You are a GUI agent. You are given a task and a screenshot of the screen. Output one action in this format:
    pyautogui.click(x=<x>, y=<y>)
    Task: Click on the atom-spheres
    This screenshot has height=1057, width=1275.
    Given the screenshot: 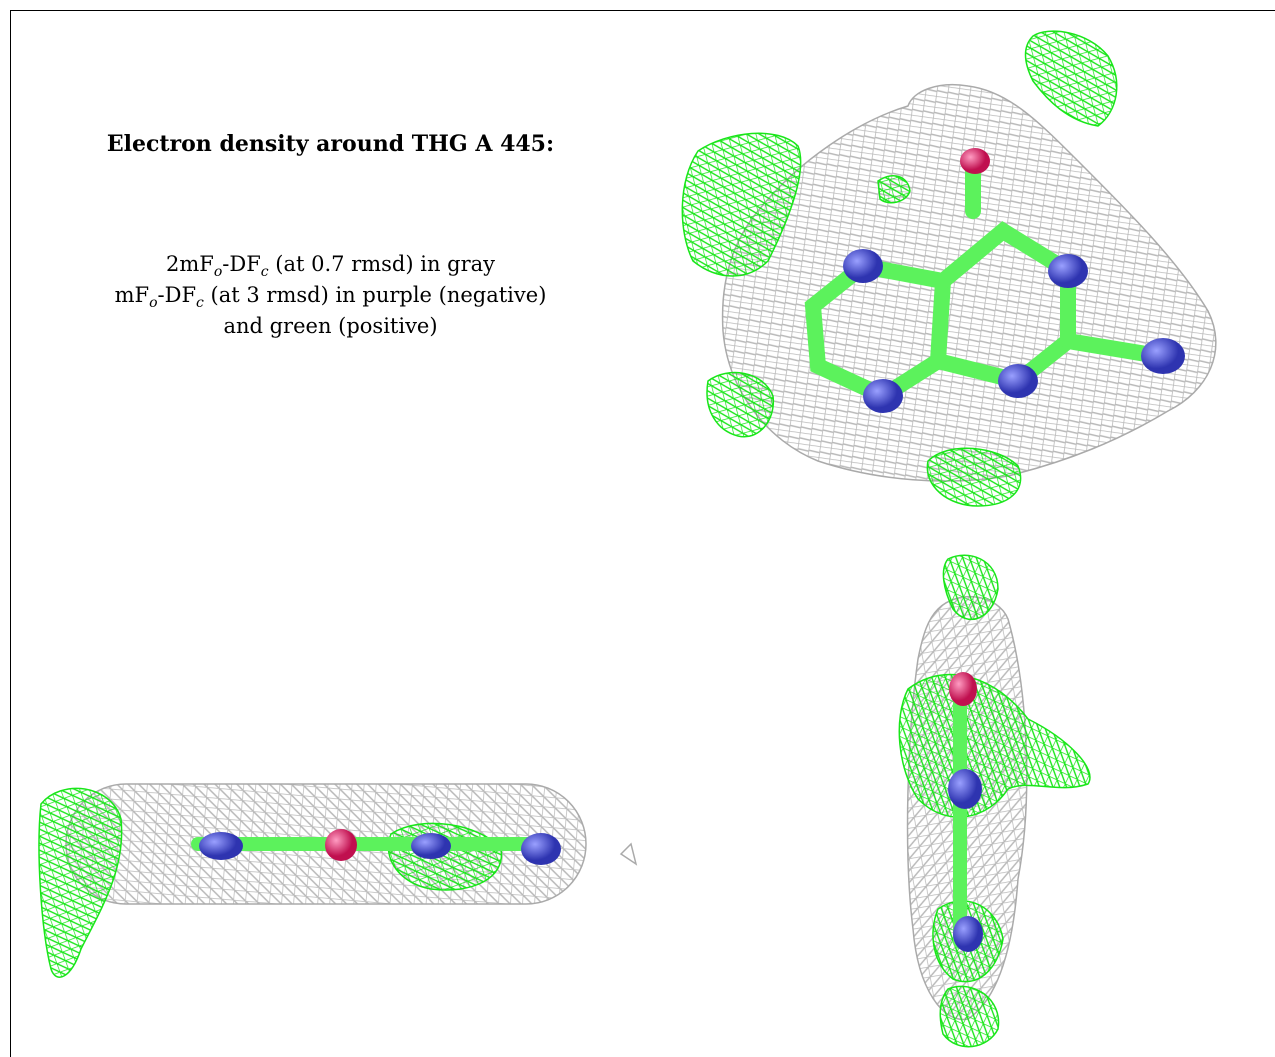 What is the action you would take?
    pyautogui.click(x=1014, y=280)
    